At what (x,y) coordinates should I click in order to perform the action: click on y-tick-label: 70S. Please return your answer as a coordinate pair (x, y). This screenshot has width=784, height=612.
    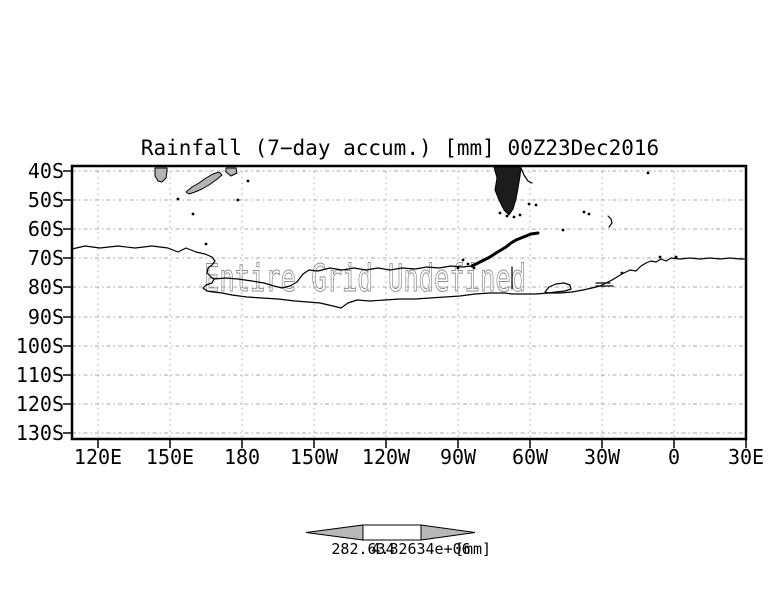
    Looking at the image, I should click on (46, 258).